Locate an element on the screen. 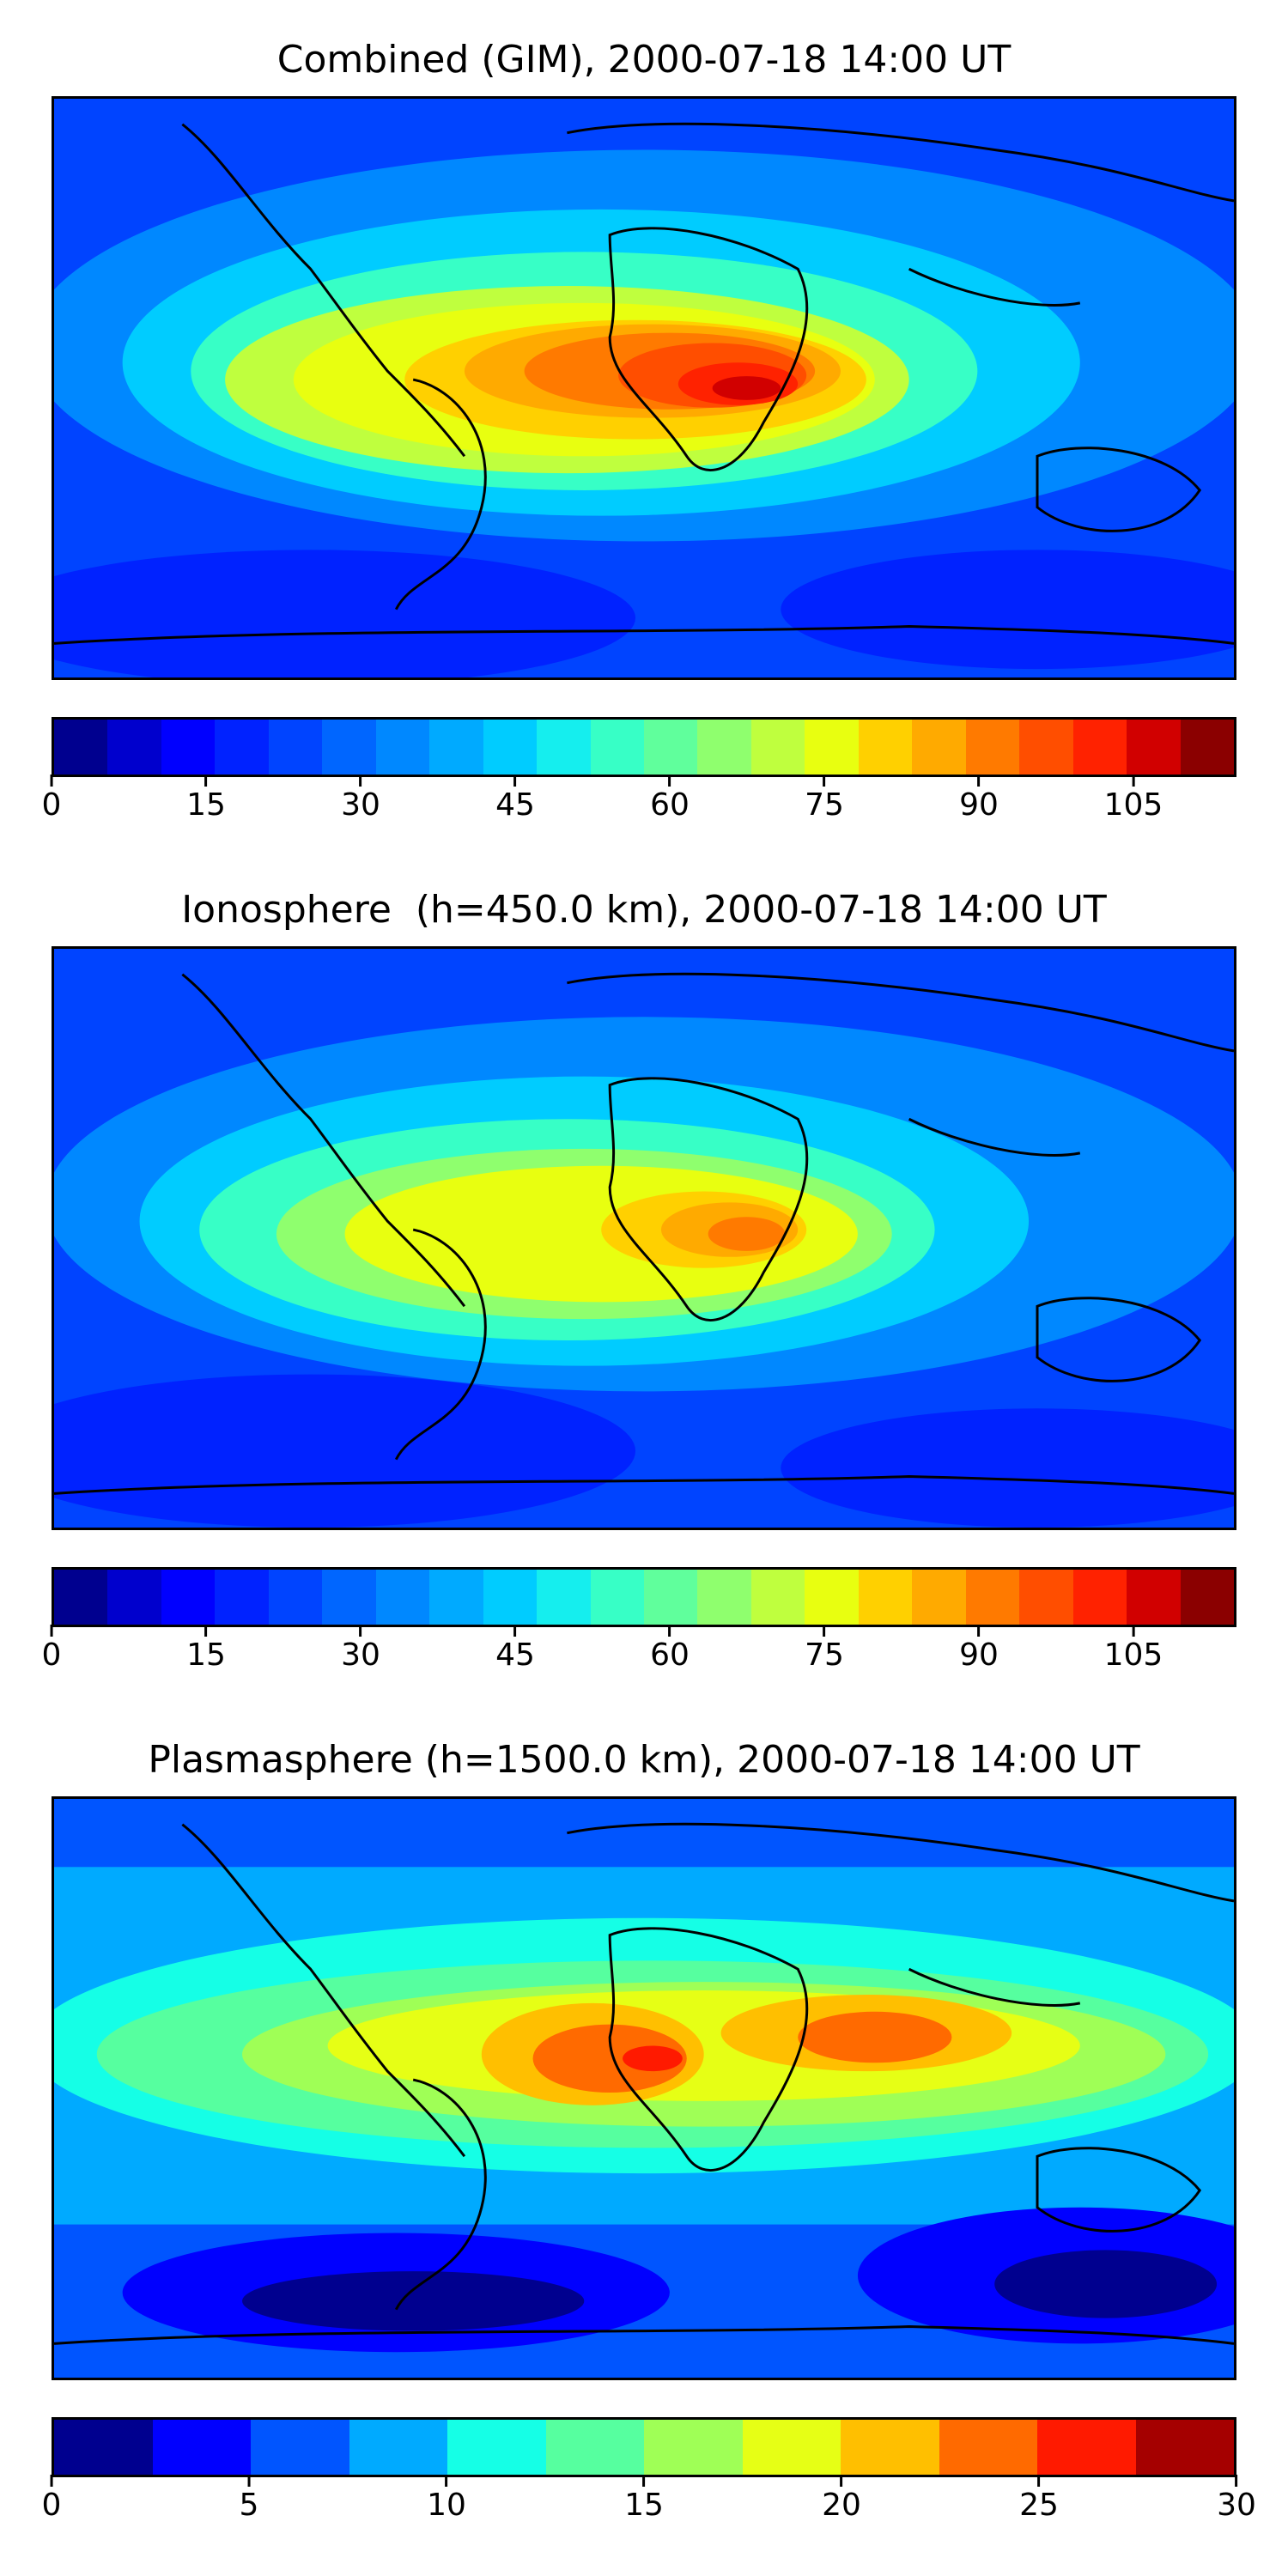 The height and width of the screenshot is (2576, 1288). tick-label: 20 is located at coordinates (841, 2506).